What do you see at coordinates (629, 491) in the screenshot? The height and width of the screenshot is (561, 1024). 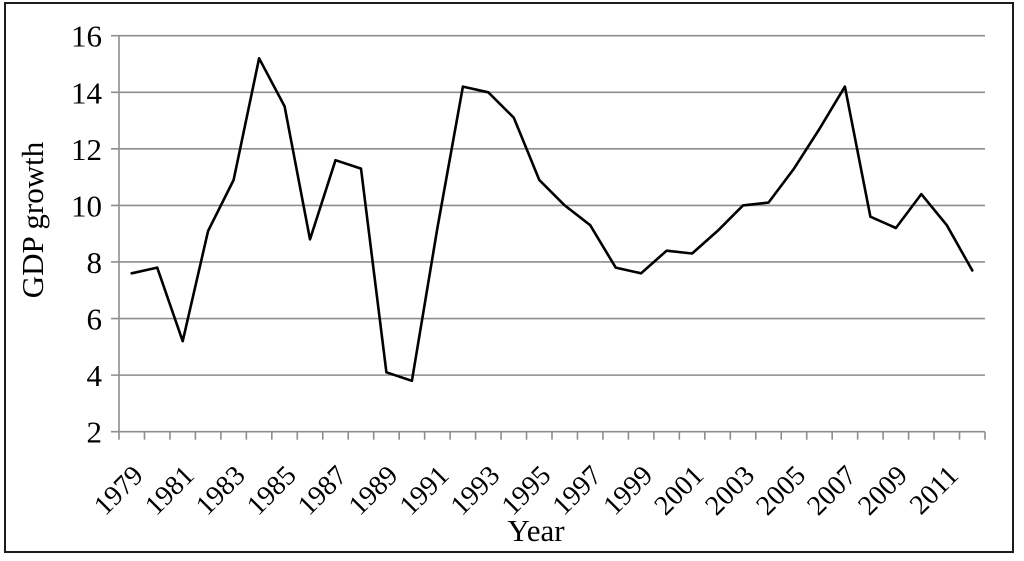 I see `x-tick-label: 1999` at bounding box center [629, 491].